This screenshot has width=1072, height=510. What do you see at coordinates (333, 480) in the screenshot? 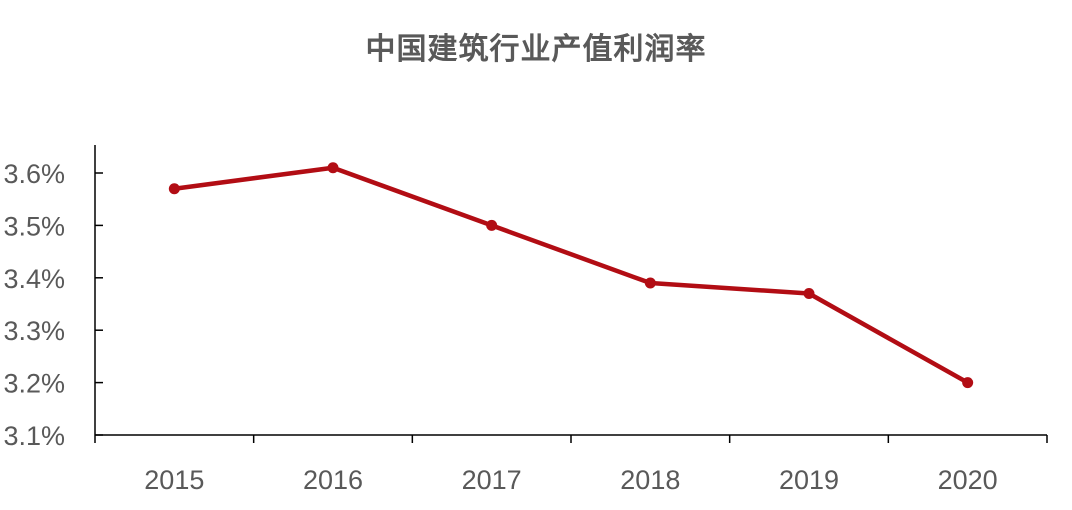
I see `x-tick-label: 2016` at bounding box center [333, 480].